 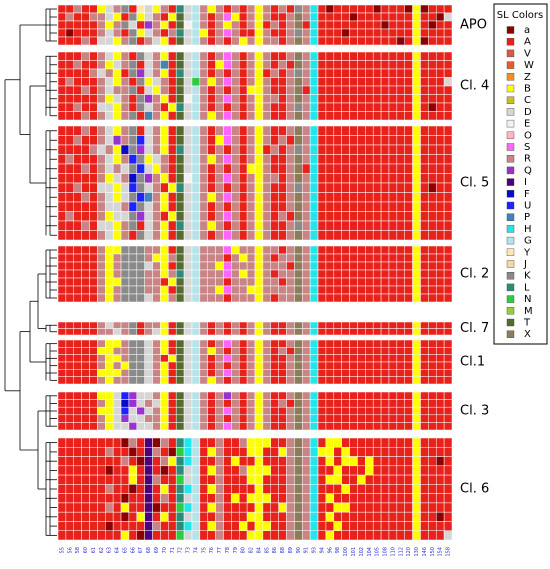 What do you see at coordinates (527, 276) in the screenshot?
I see `legend-label: K` at bounding box center [527, 276].